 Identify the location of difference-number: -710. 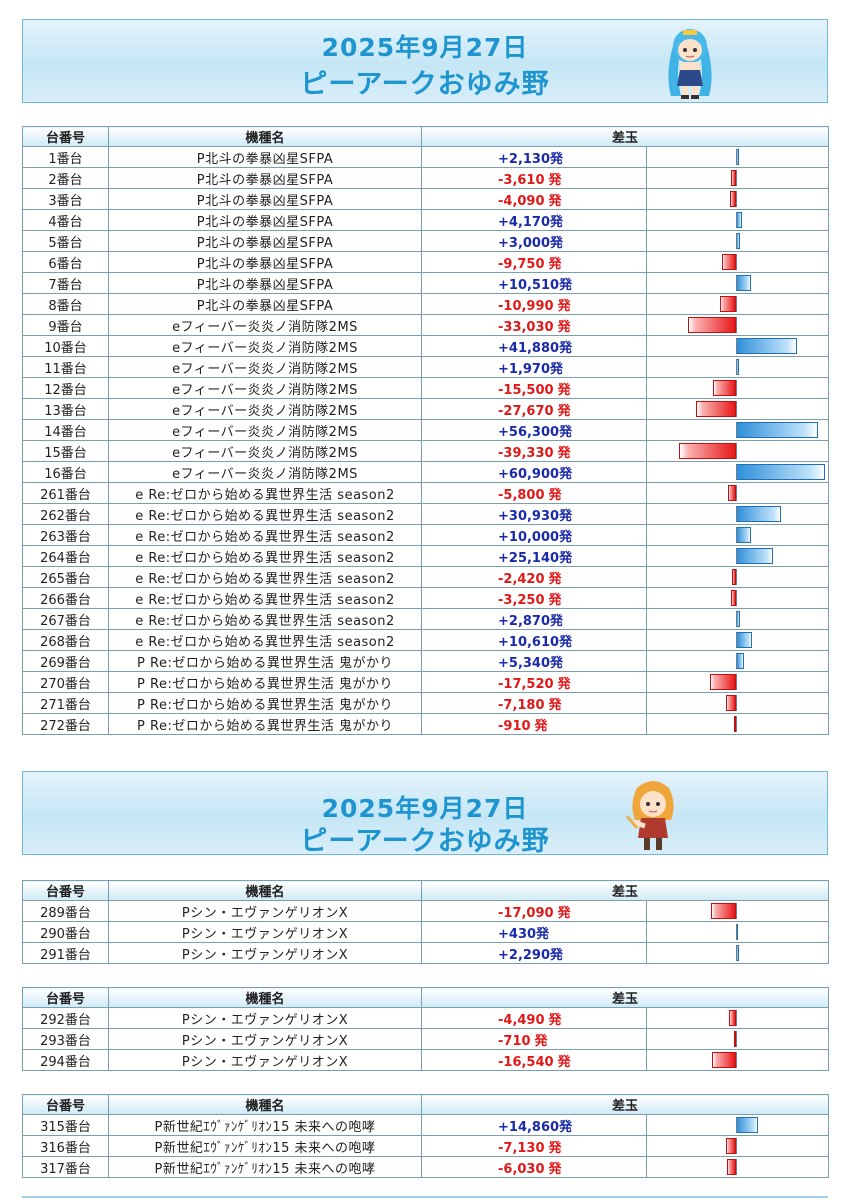
(514, 1041).